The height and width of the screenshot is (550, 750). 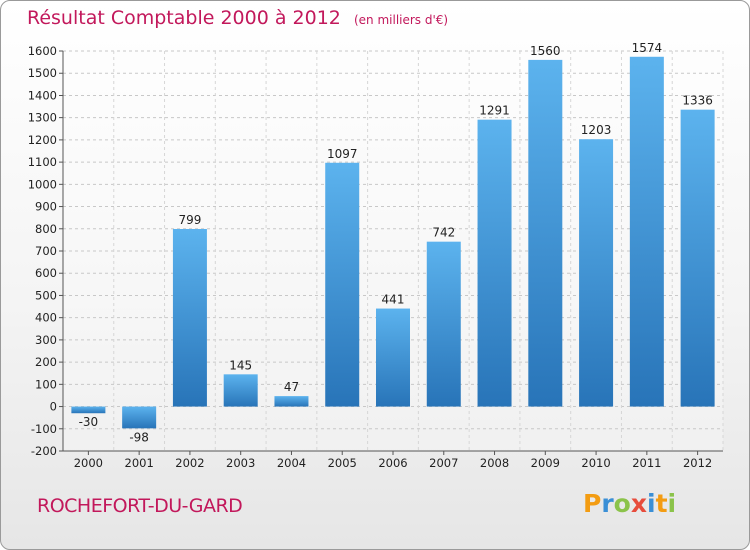 I want to click on logo-letter: P, so click(x=592, y=503).